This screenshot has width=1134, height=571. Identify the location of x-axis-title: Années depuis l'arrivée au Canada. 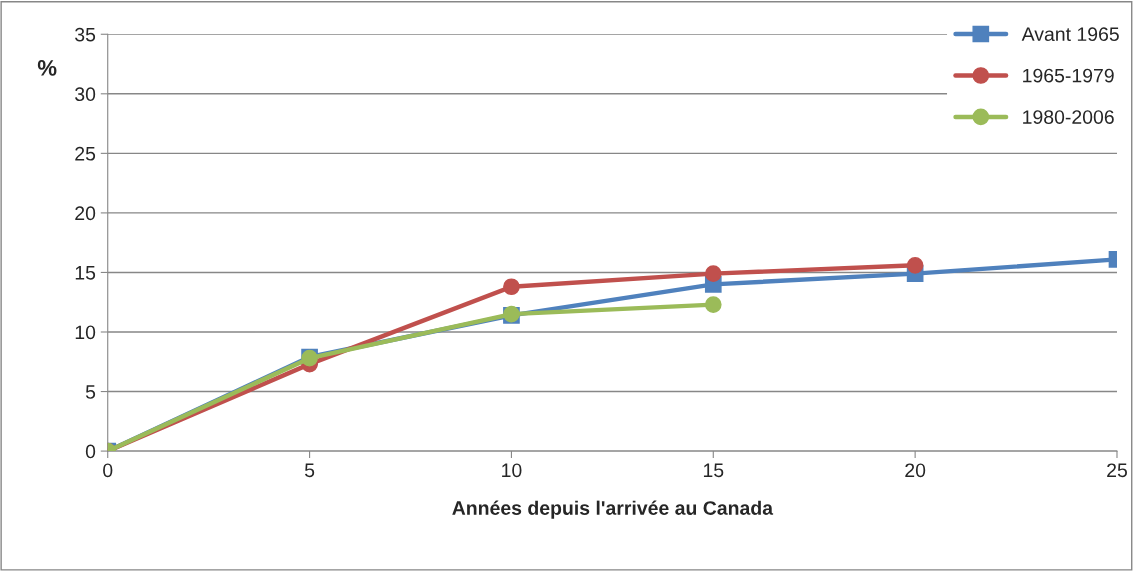
(613, 509).